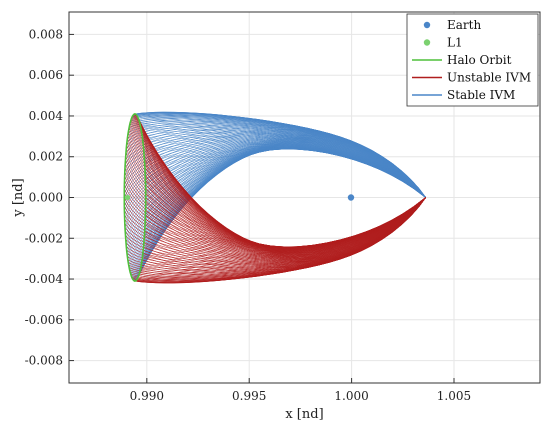 Image resolution: width=554 pixels, height=429 pixels. I want to click on legend: Earth L1 Halo Orbit Unstable IVM Stable IVM, so click(472, 60).